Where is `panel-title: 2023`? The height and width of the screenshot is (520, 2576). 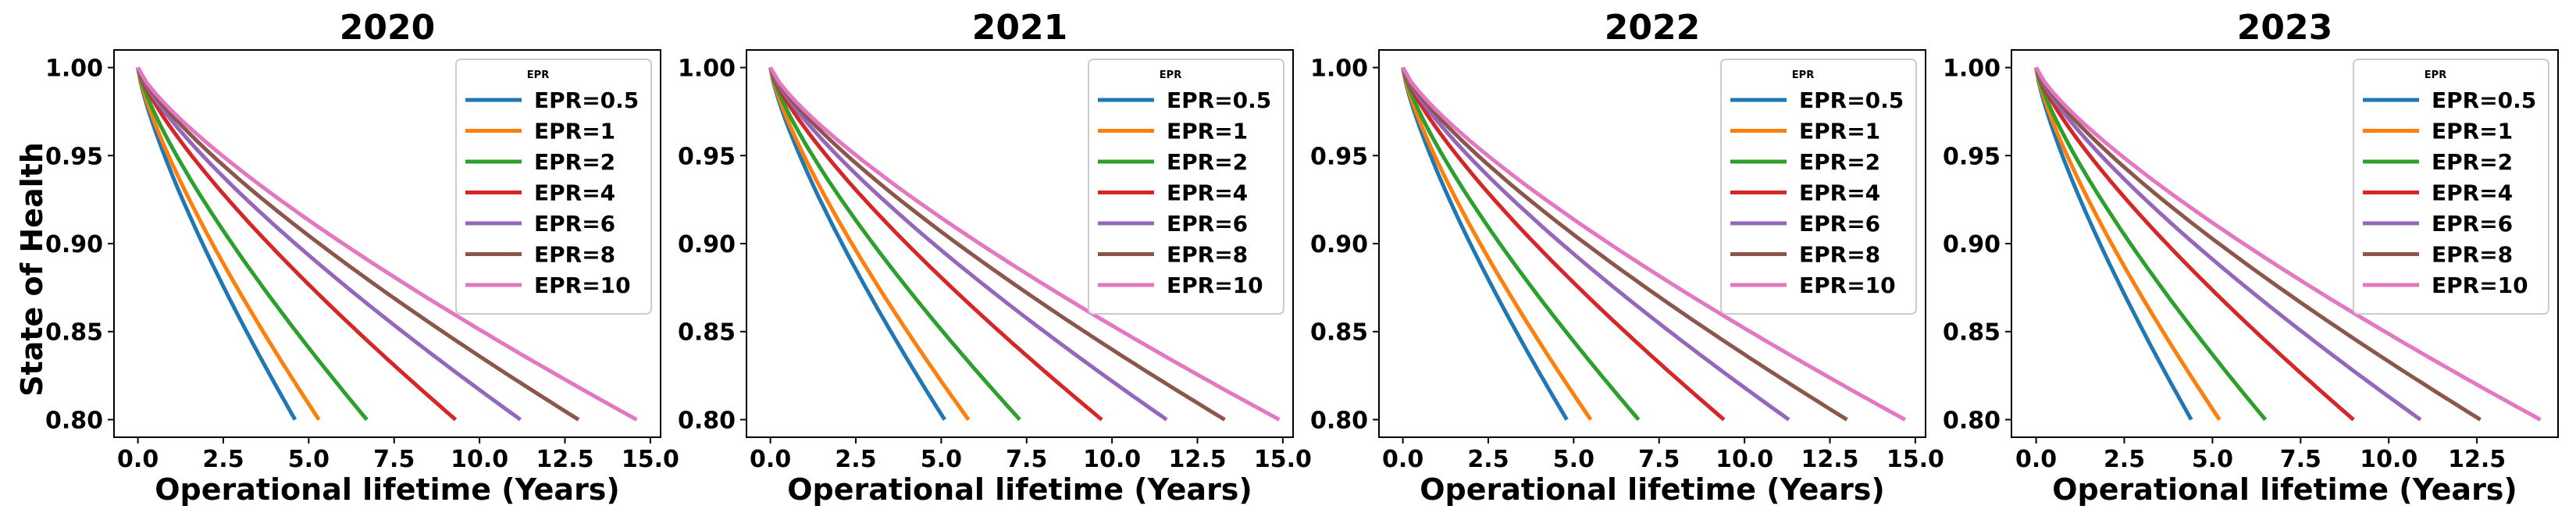
panel-title: 2023 is located at coordinates (2284, 28).